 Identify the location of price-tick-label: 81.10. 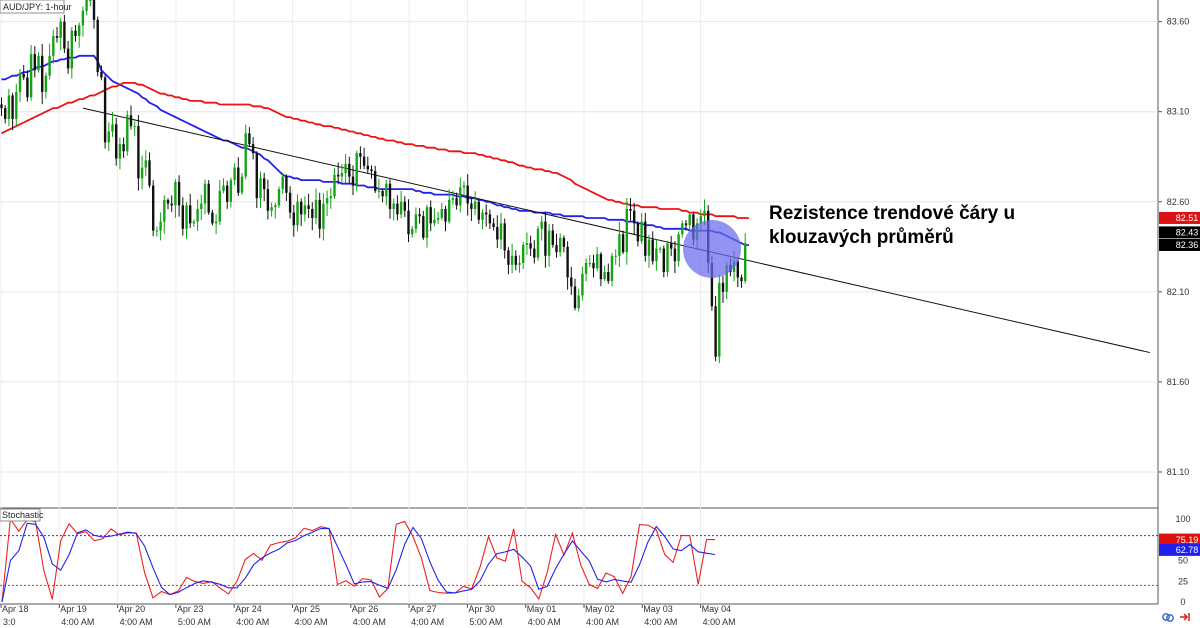
(1178, 472).